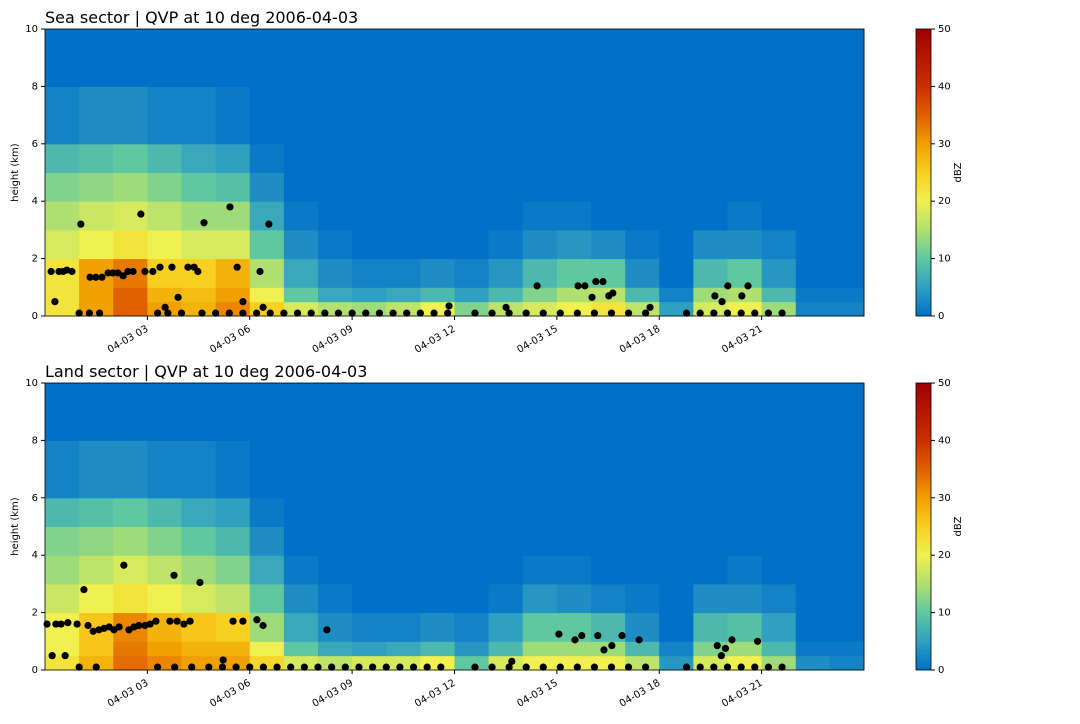 Image resolution: width=1080 pixels, height=724 pixels. What do you see at coordinates (128, 694) in the screenshot?
I see `x-tick-label: 04-03 03` at bounding box center [128, 694].